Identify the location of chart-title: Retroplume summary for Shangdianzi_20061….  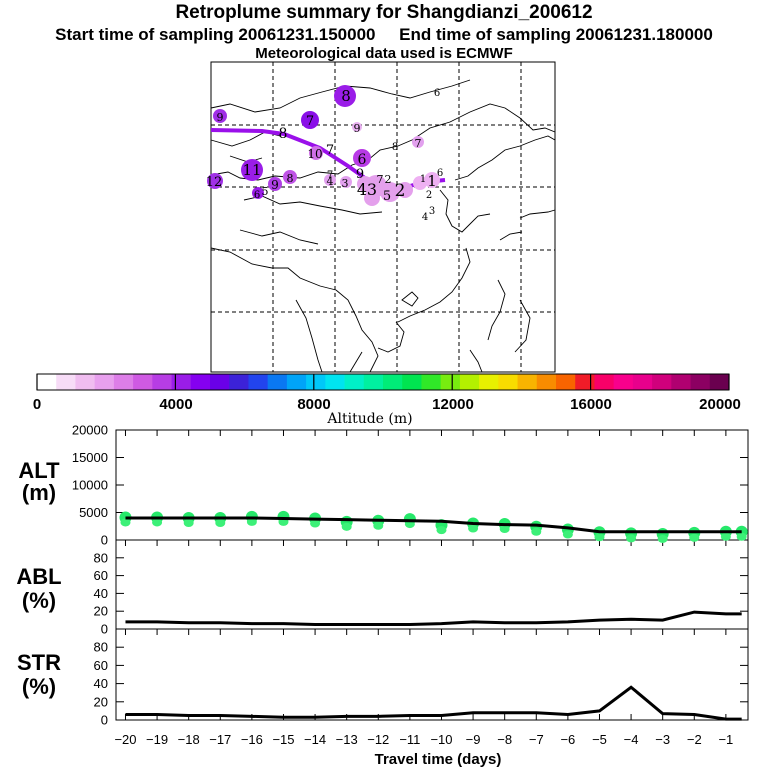
(384, 12).